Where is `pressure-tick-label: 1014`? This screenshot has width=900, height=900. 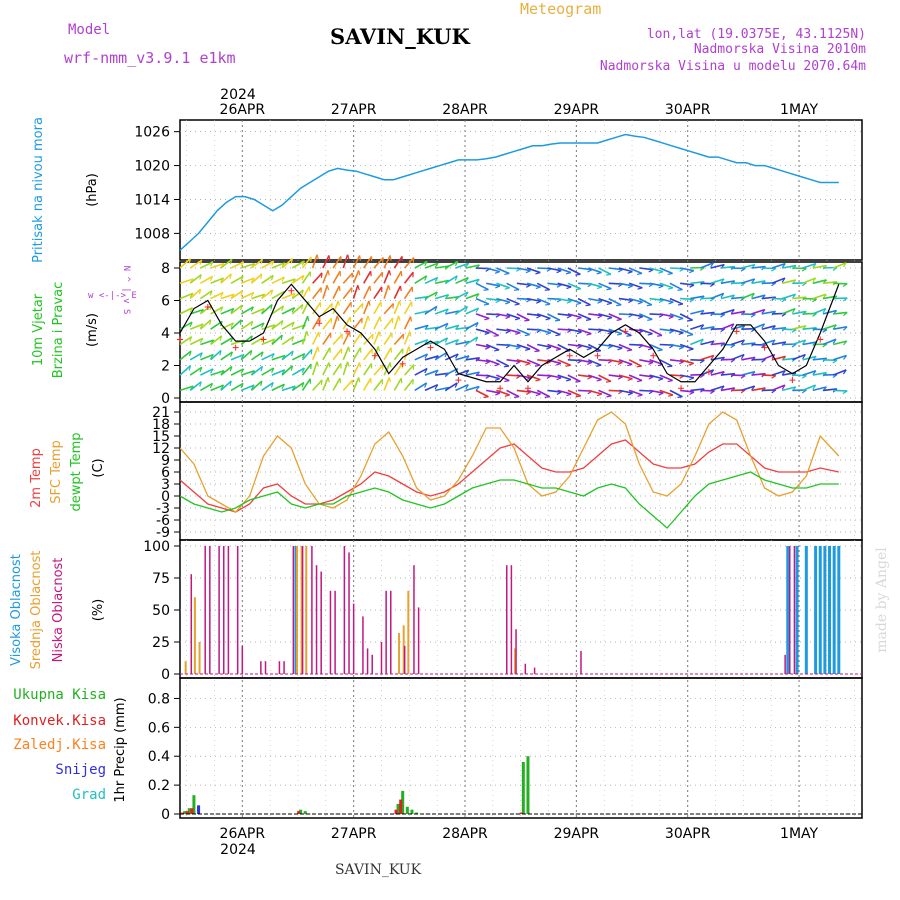
pressure-tick-label: 1014 is located at coordinates (152, 200).